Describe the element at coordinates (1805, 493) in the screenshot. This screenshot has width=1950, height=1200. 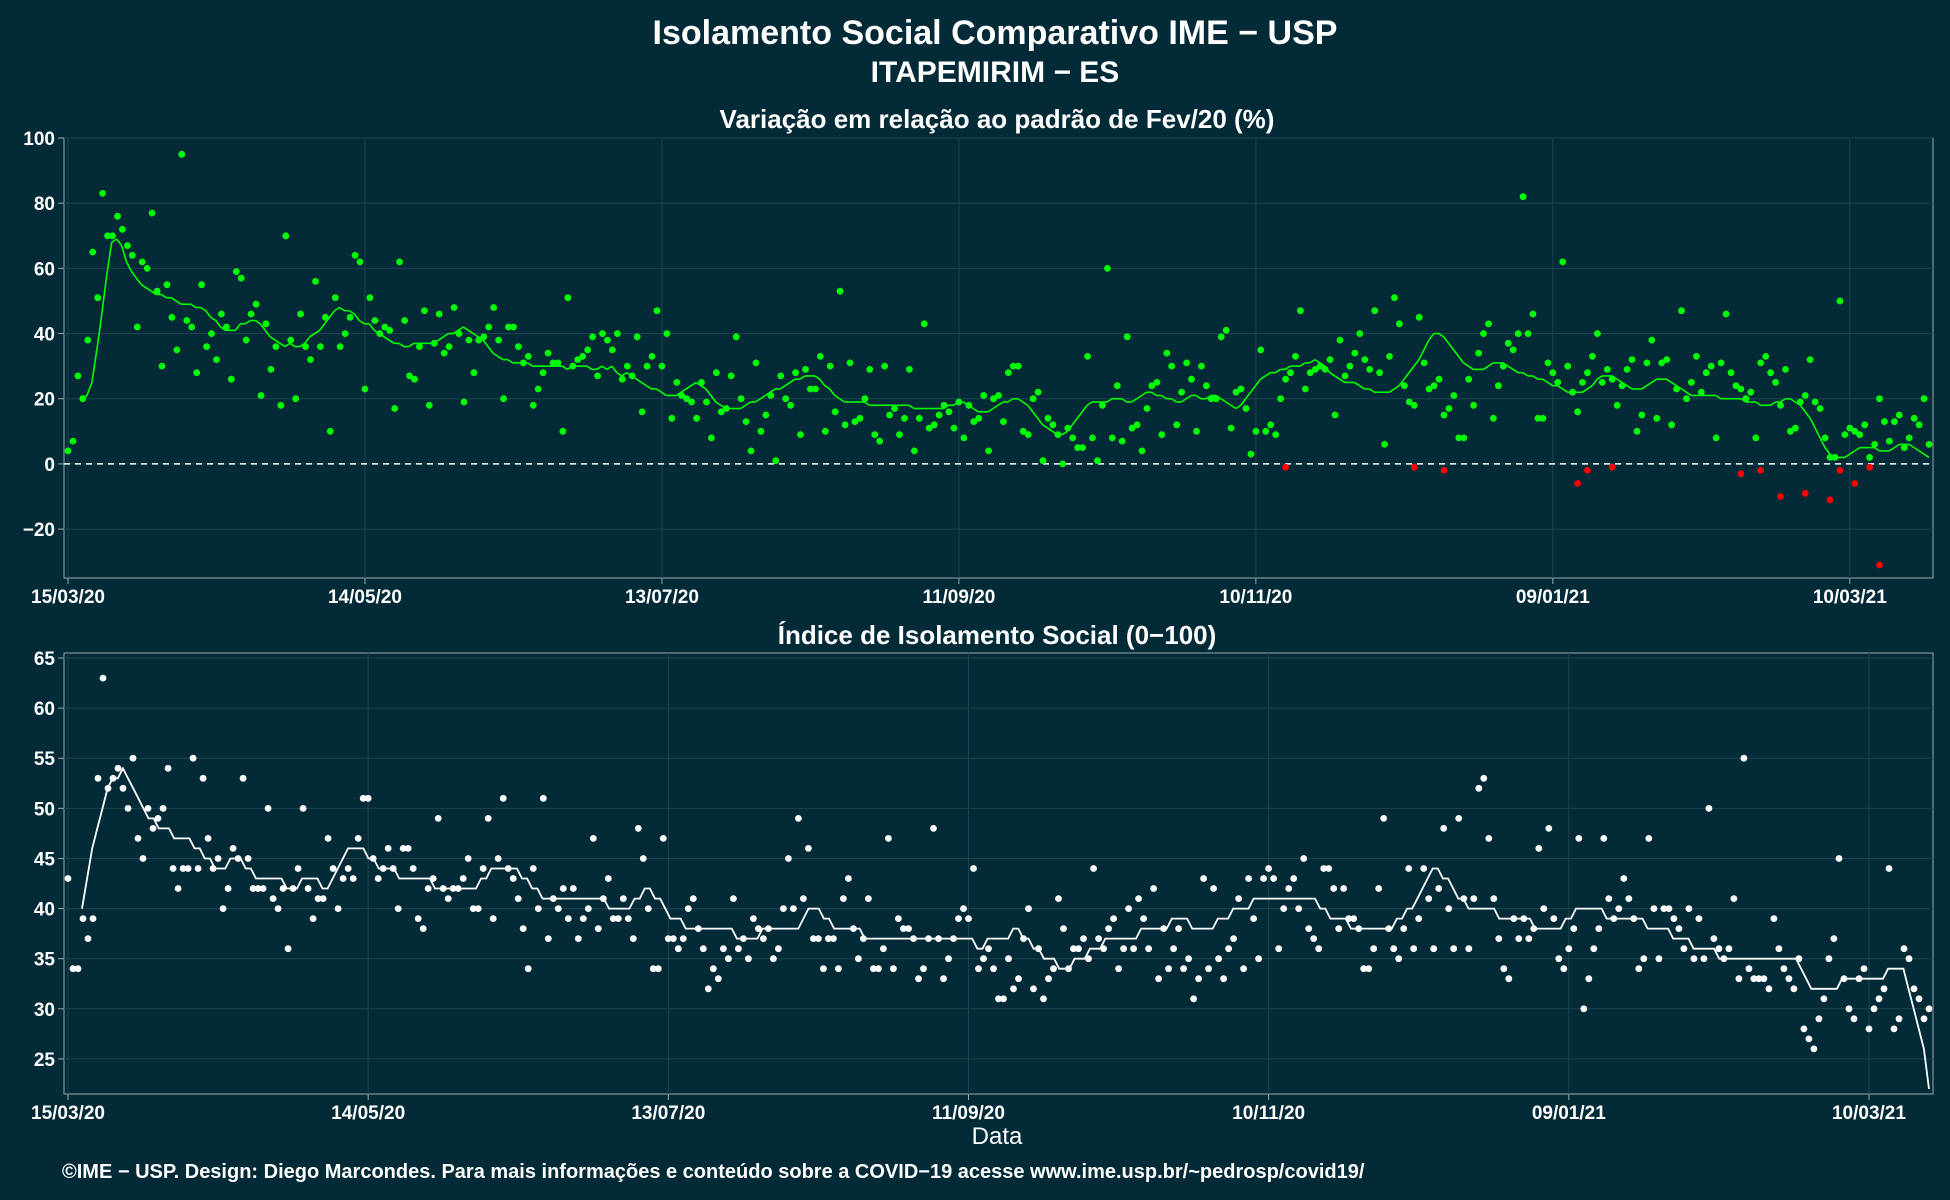
I see `p1-negative-point` at that location.